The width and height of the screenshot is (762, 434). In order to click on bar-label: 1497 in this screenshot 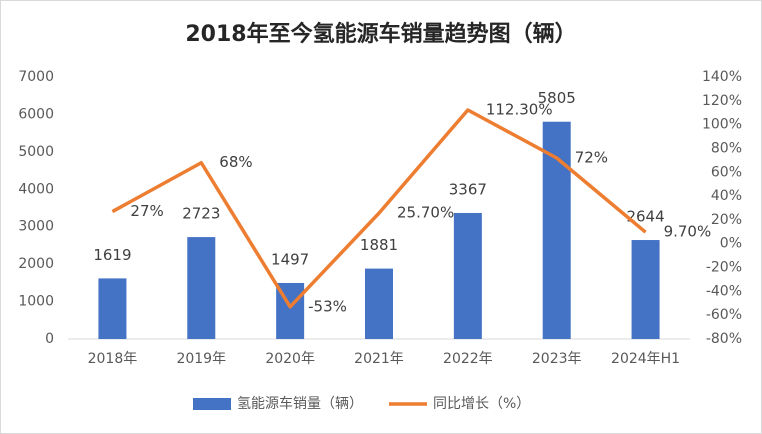, I will do `click(290, 259)`.